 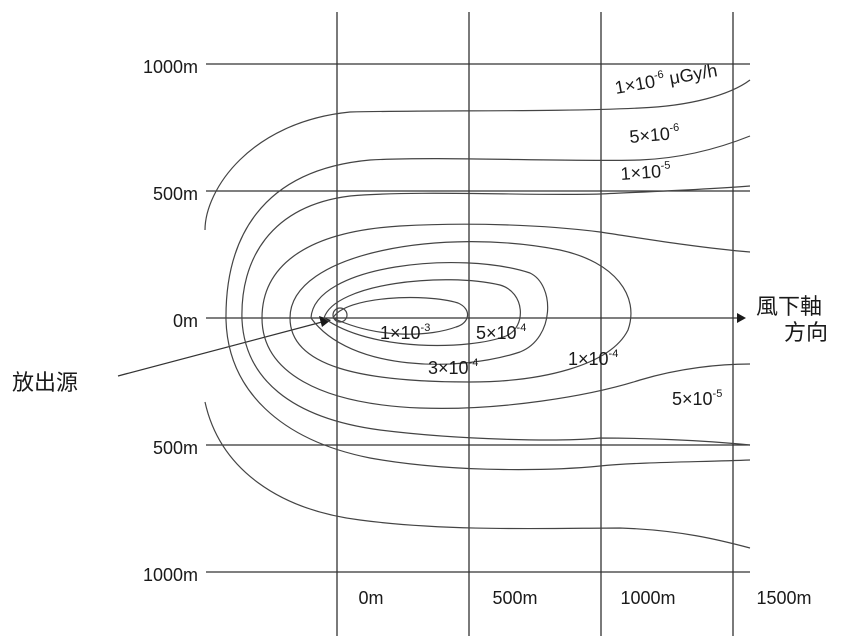 What do you see at coordinates (185, 321) in the screenshot?
I see `y-tick-label: 0m` at bounding box center [185, 321].